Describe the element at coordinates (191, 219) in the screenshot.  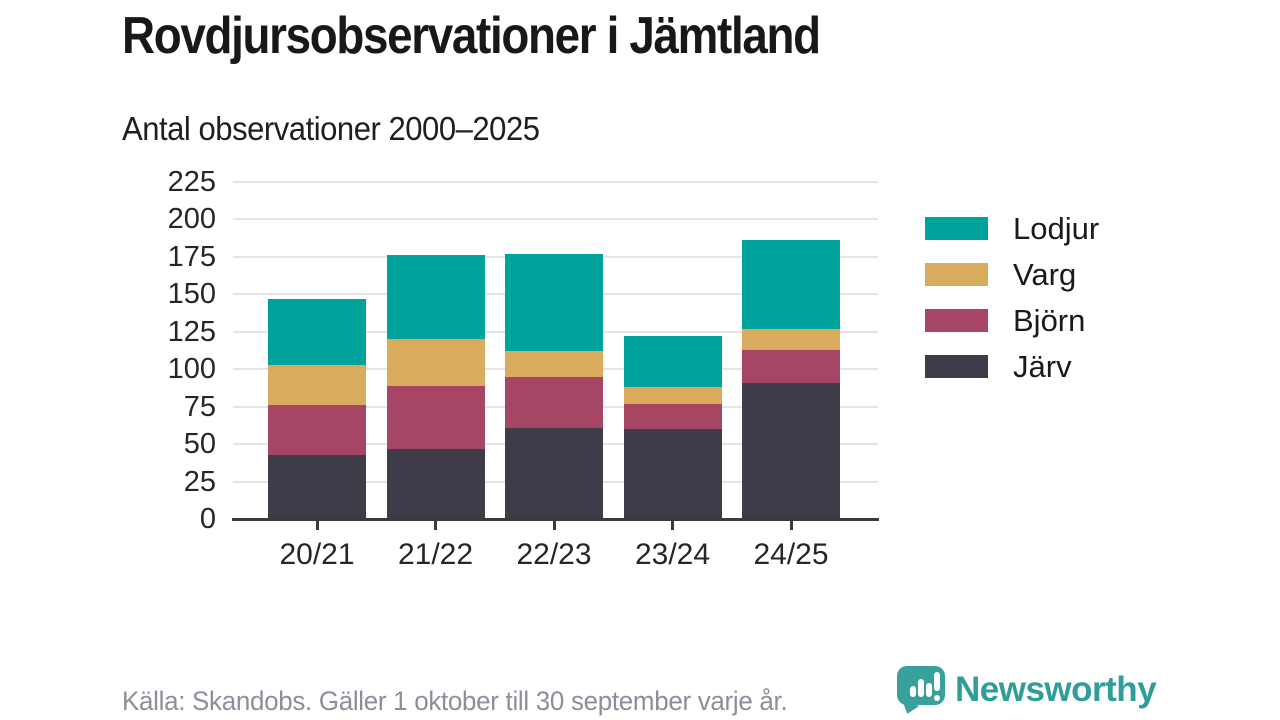
I see `y-axis-tick-label: 200` at that location.